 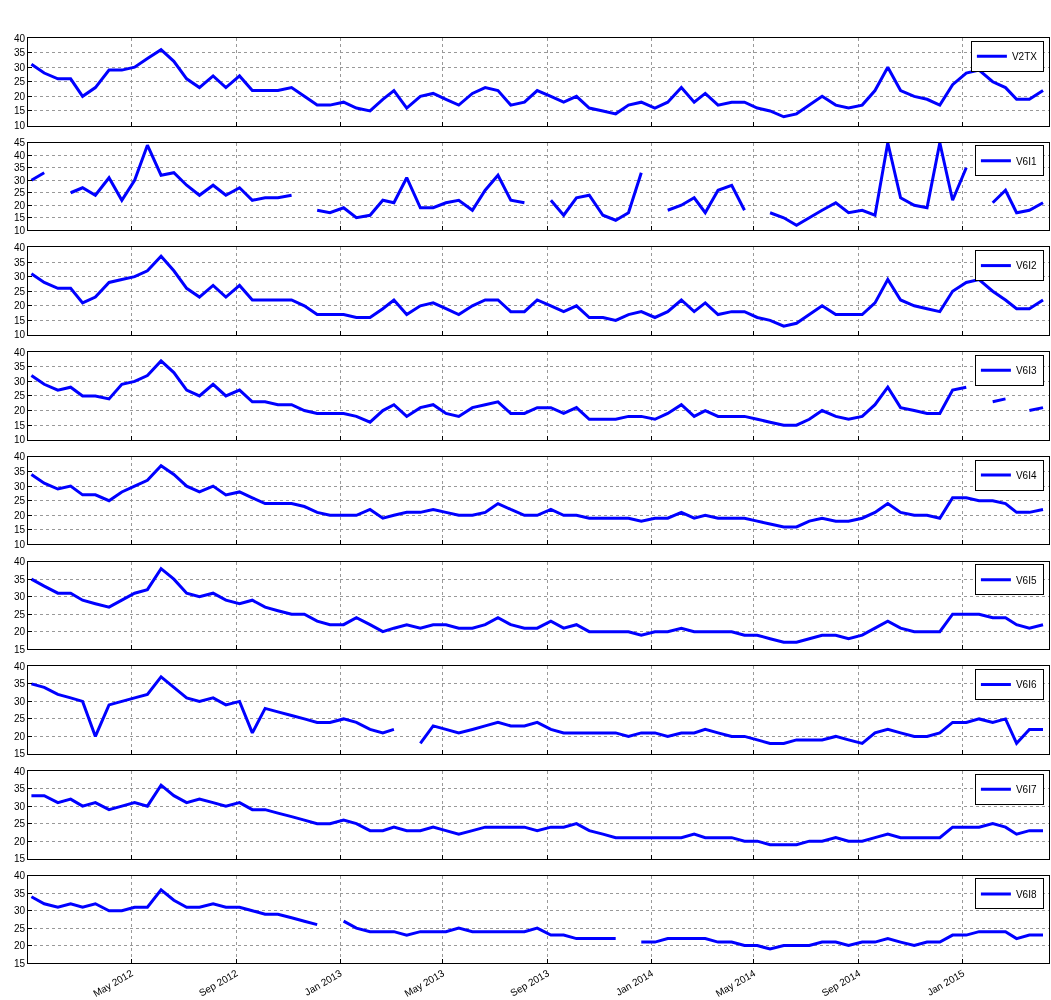 I want to click on legend-label: V6I2, so click(x=1026, y=266).